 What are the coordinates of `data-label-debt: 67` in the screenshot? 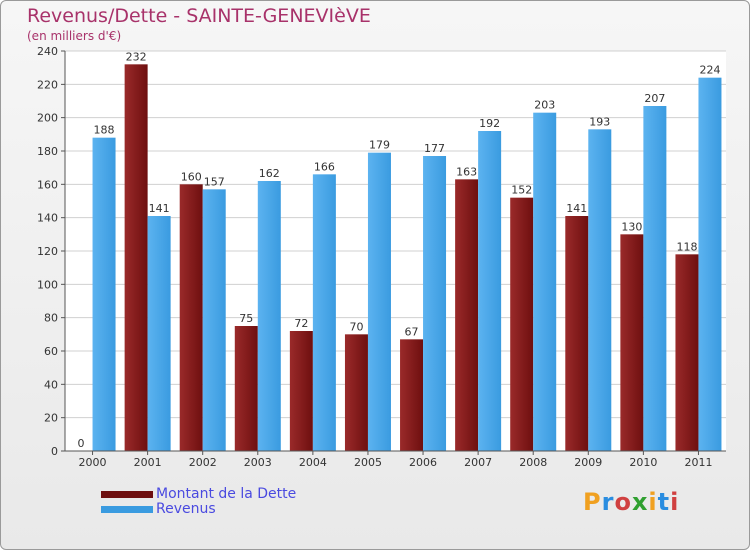 It's located at (412, 331).